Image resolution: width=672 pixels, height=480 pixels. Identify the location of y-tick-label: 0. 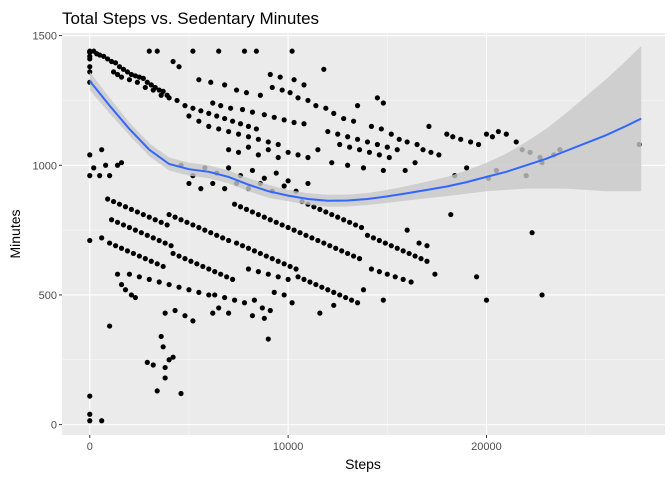
(54, 426).